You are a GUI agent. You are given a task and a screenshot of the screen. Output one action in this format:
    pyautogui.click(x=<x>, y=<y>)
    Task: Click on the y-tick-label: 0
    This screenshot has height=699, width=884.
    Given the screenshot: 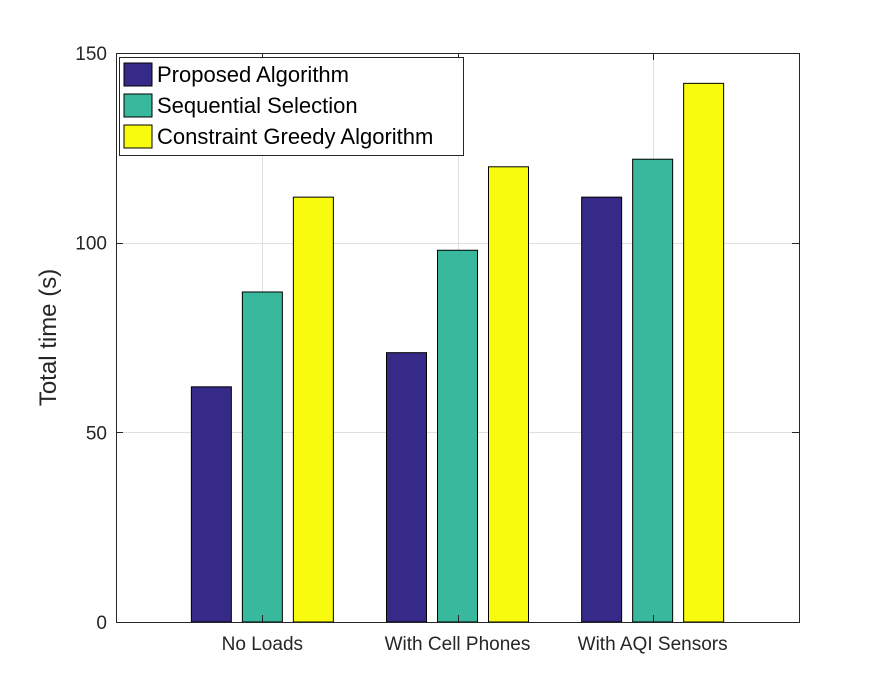 What is the action you would take?
    pyautogui.click(x=101, y=623)
    